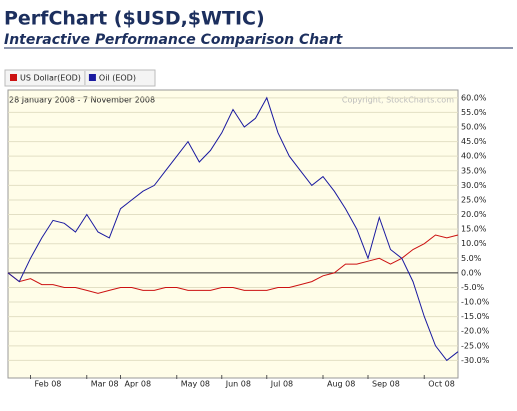  I want to click on y-tick-label: 35.0%, so click(474, 170).